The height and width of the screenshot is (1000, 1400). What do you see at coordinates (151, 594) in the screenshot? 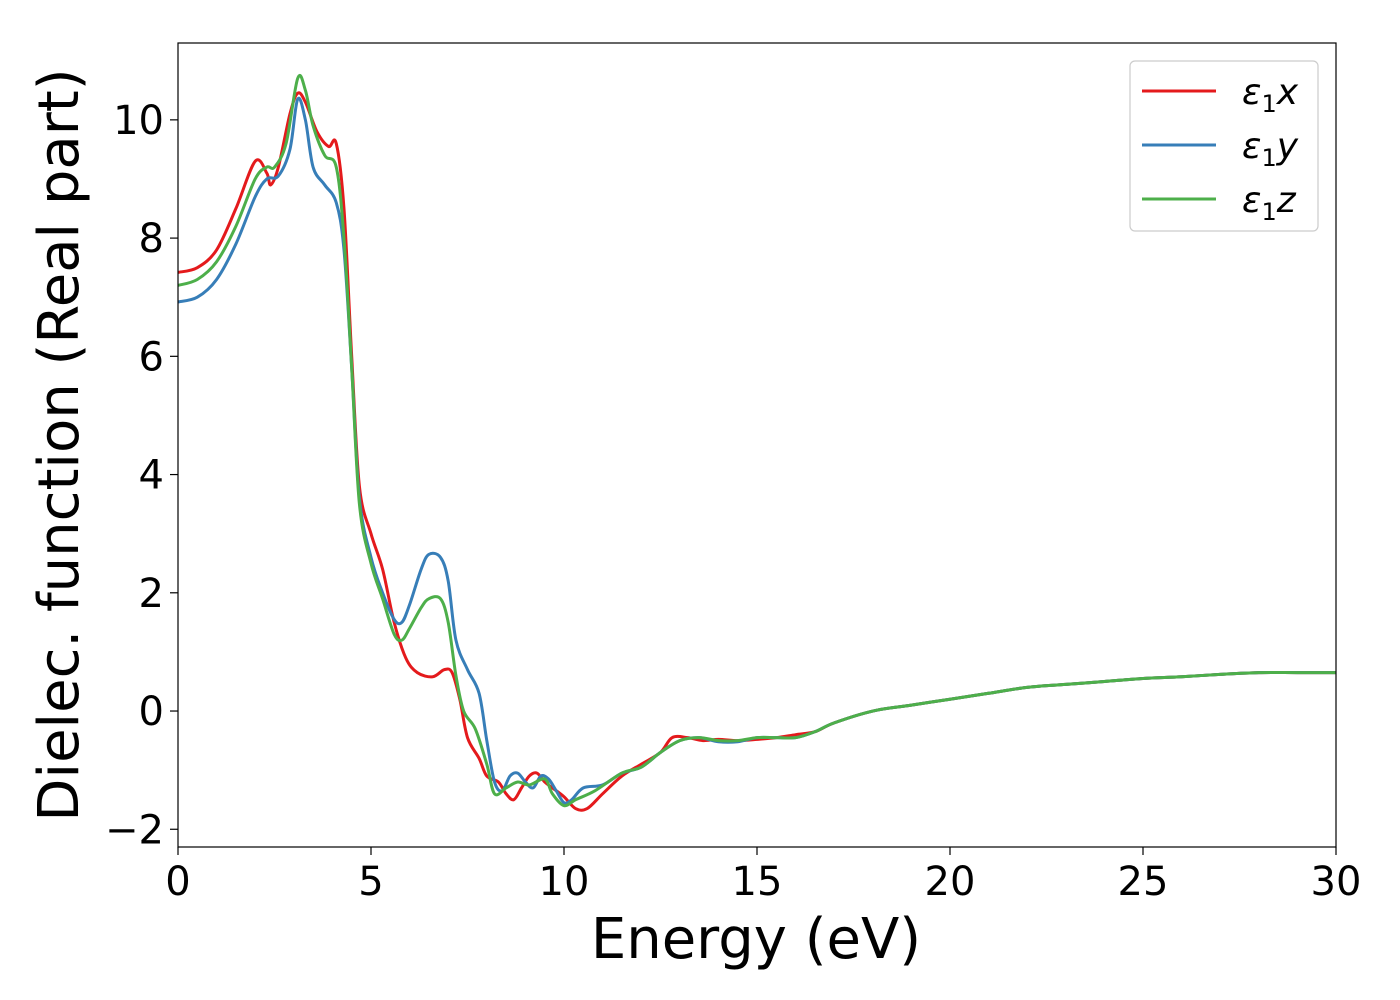
I see `y-tick-label: 2` at bounding box center [151, 594].